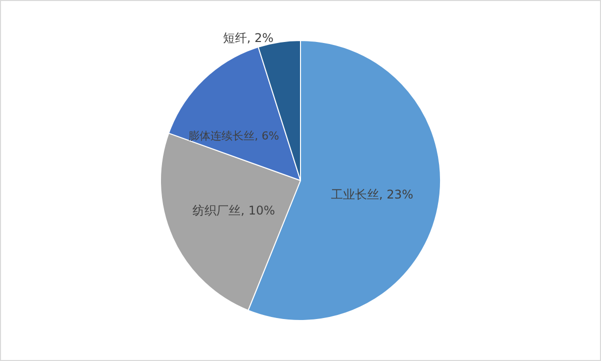  I want to click on slice-label: 纺织厂丝, 10%, so click(234, 210).